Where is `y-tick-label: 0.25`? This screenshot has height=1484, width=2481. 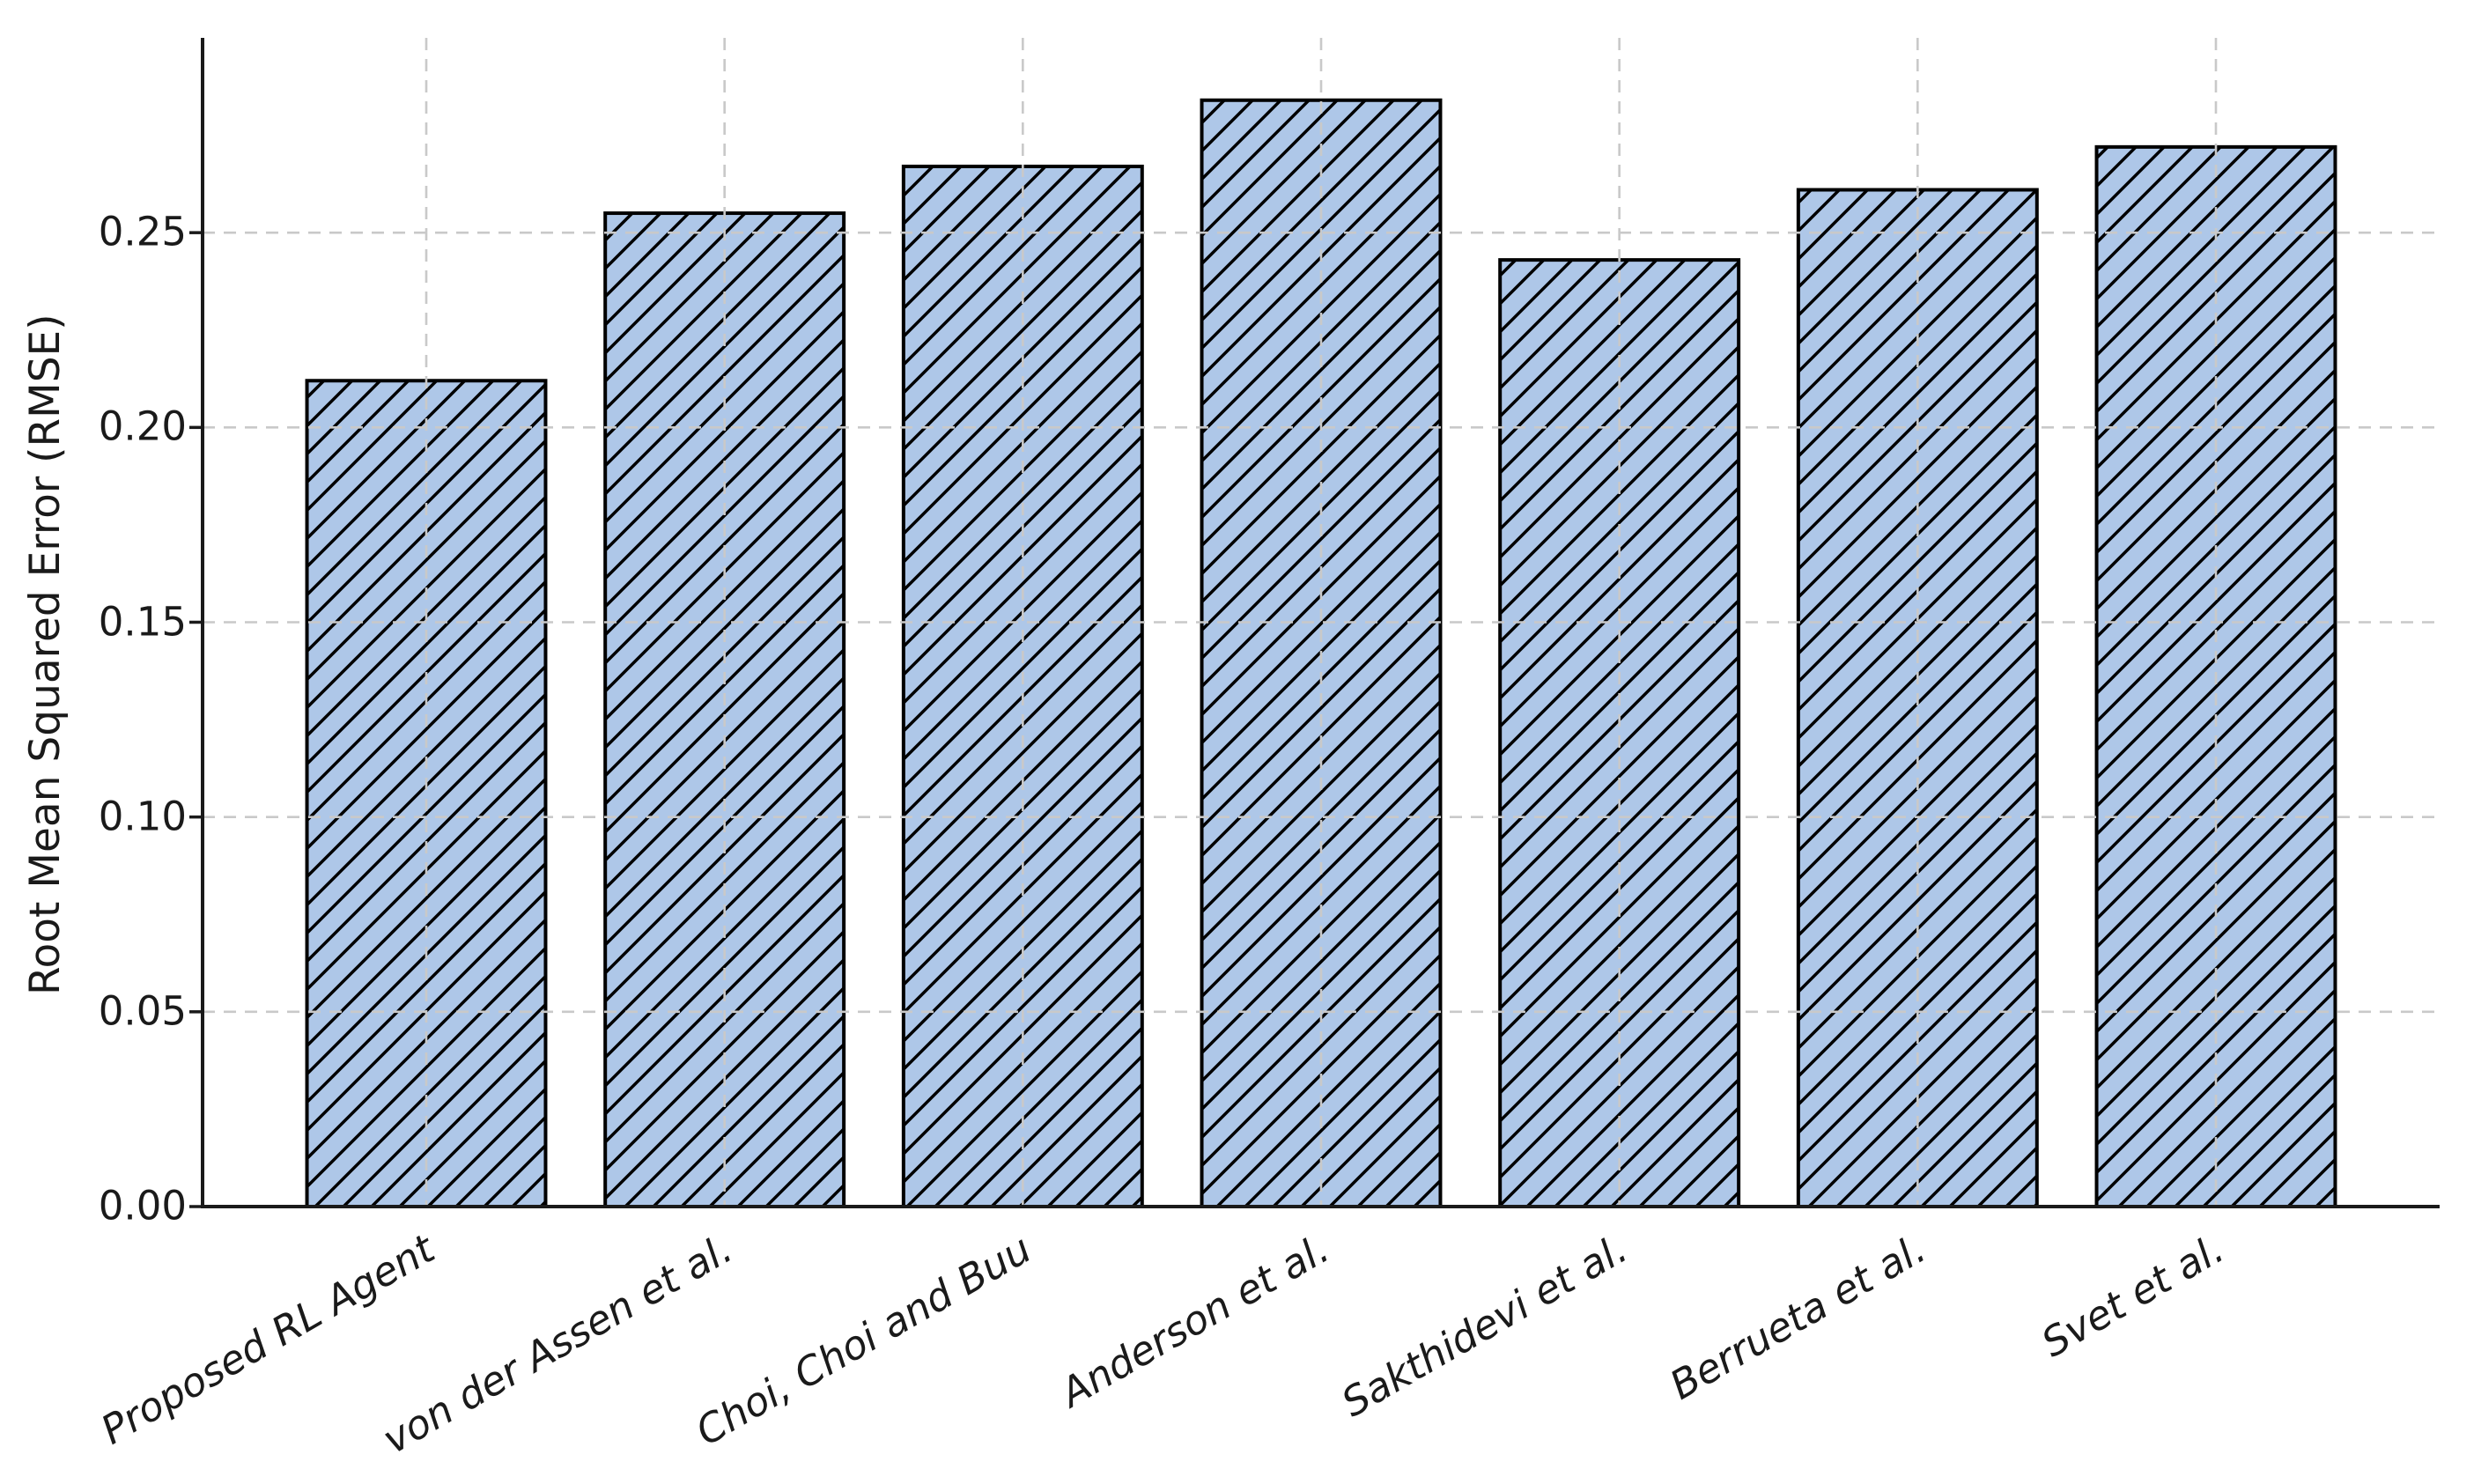 y-tick-label: 0.25 is located at coordinates (142, 231).